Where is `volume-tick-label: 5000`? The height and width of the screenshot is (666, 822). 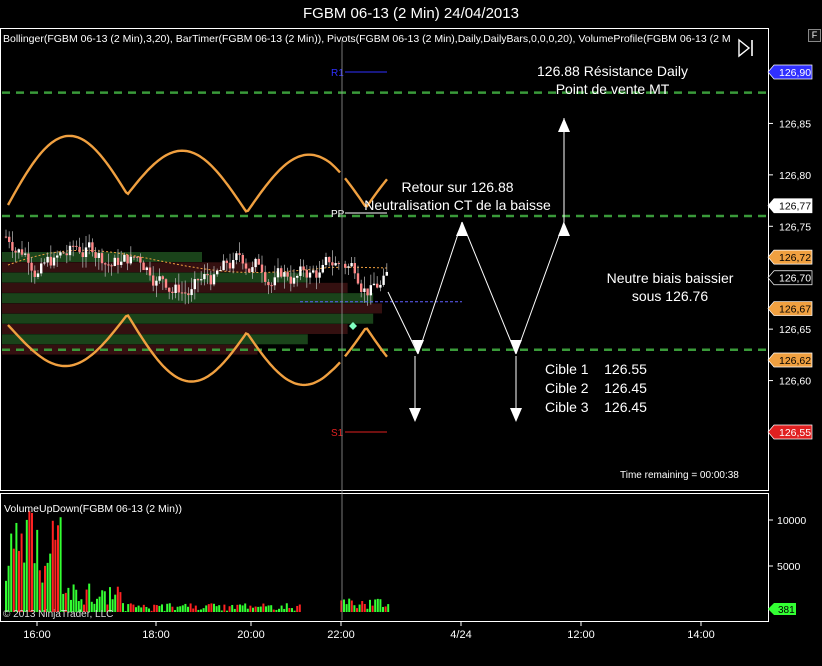
volume-tick-label: 5000 is located at coordinates (789, 567).